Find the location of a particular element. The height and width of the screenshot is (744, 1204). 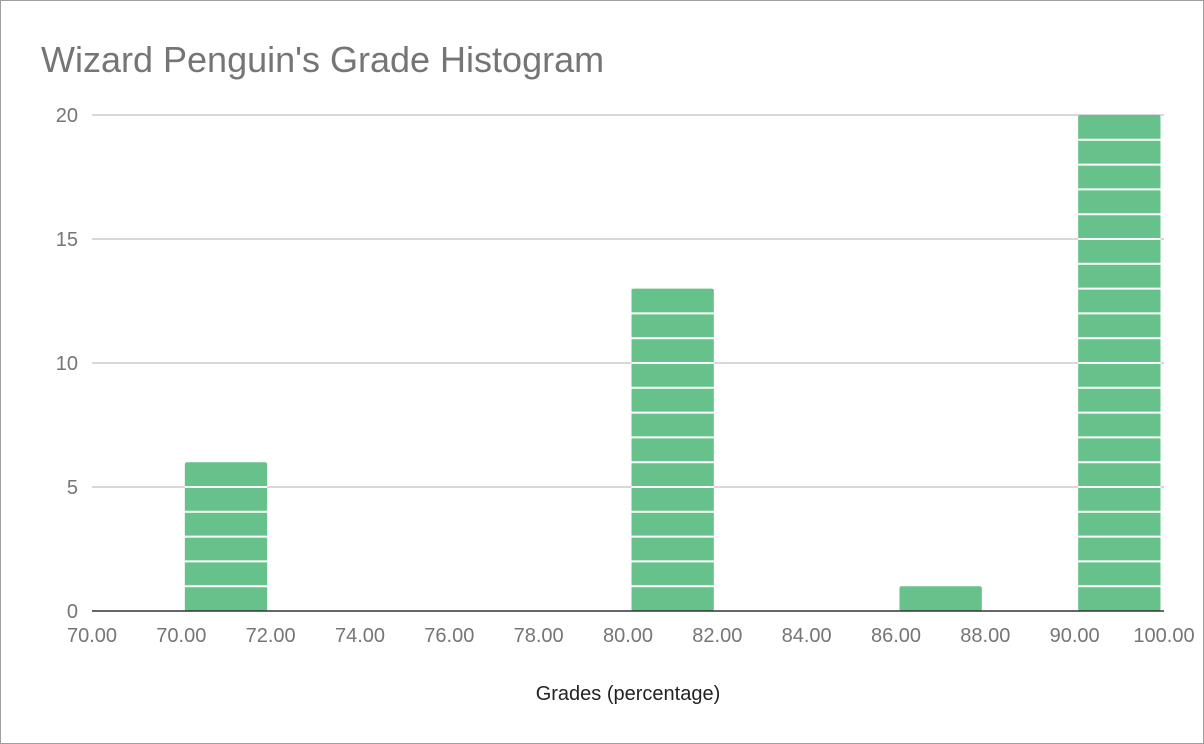

x-tick-label: 88.00 is located at coordinates (985, 636).